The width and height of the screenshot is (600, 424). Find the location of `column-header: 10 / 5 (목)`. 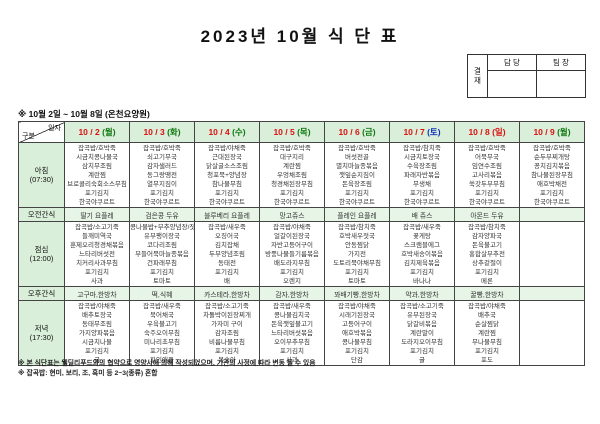

column-header: 10 / 5 (목) is located at coordinates (292, 132).